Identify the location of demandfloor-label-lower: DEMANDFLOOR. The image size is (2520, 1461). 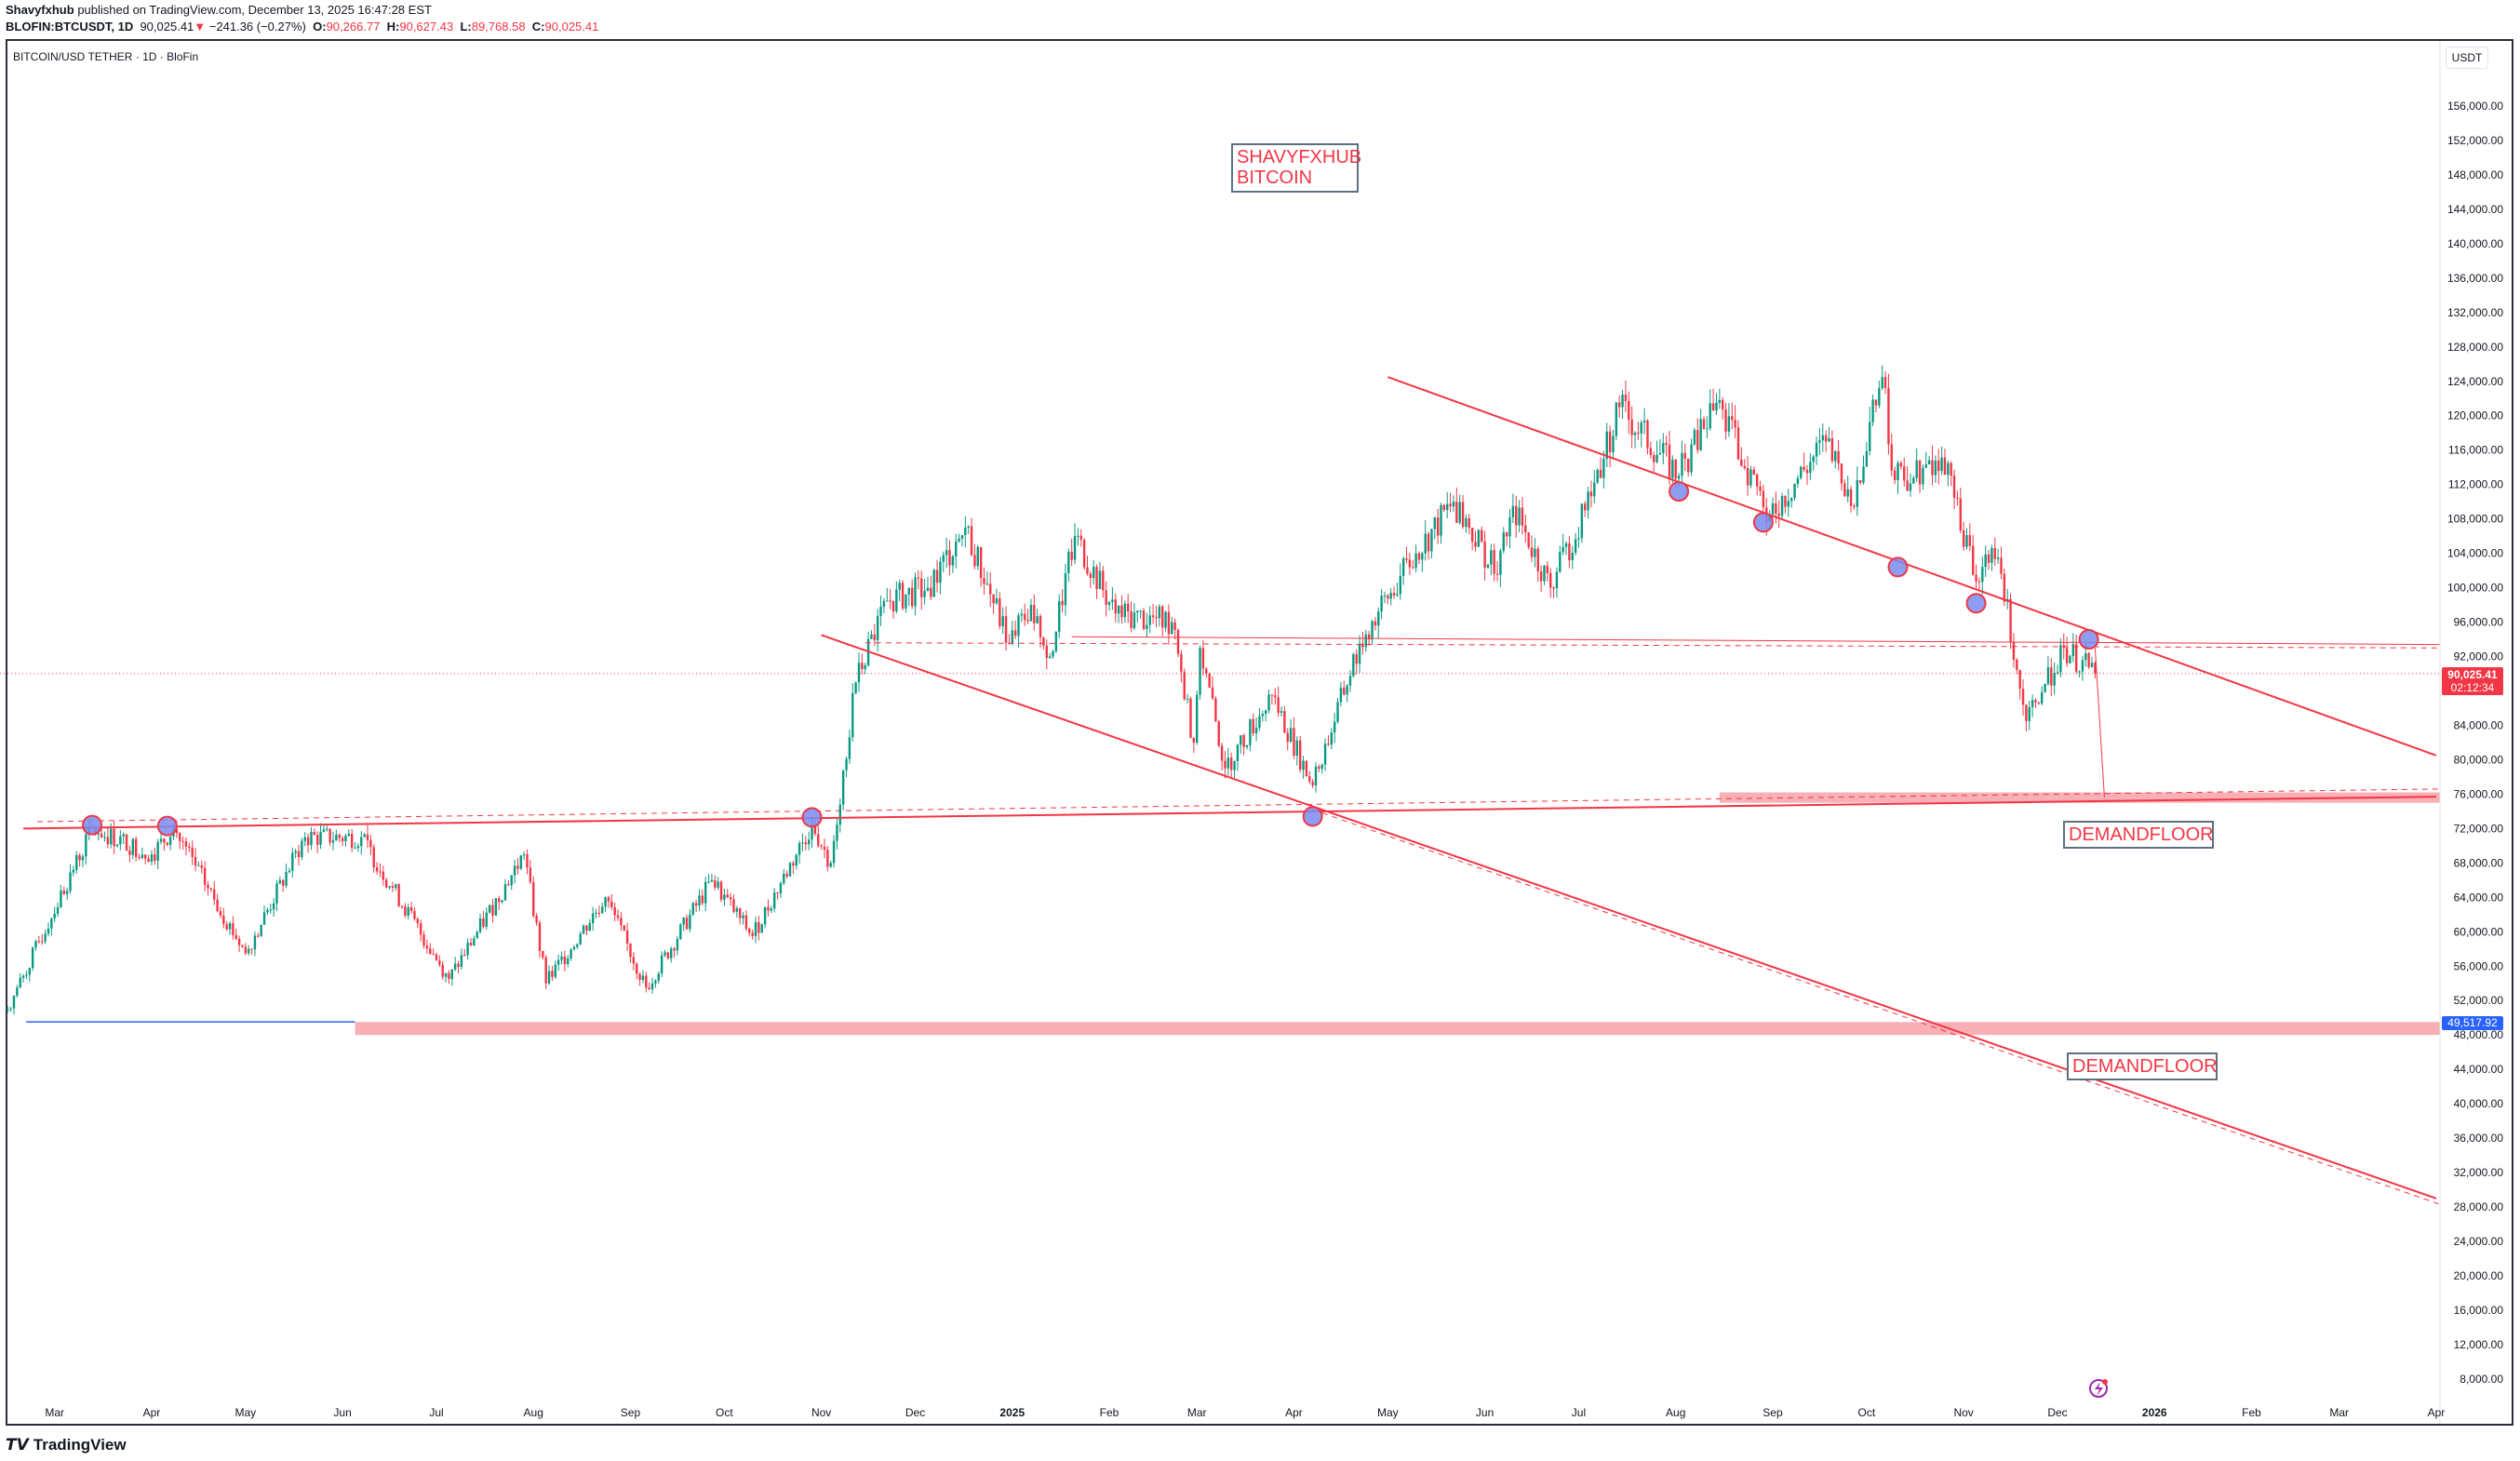
(2142, 1066).